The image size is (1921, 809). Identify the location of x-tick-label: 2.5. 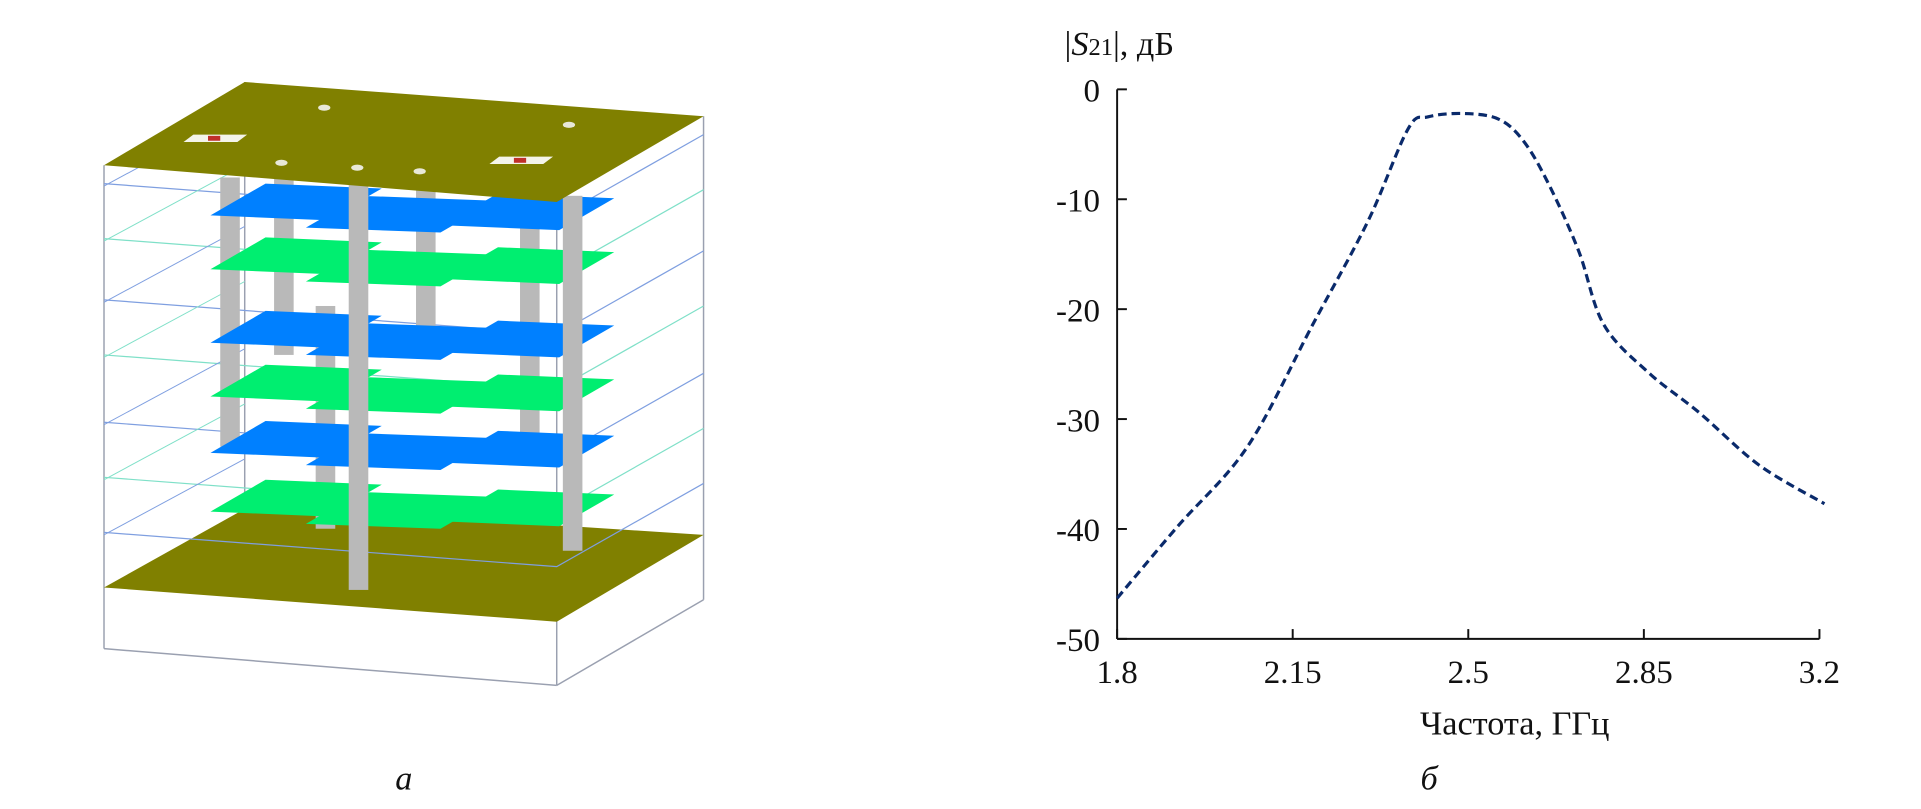
(1468, 673).